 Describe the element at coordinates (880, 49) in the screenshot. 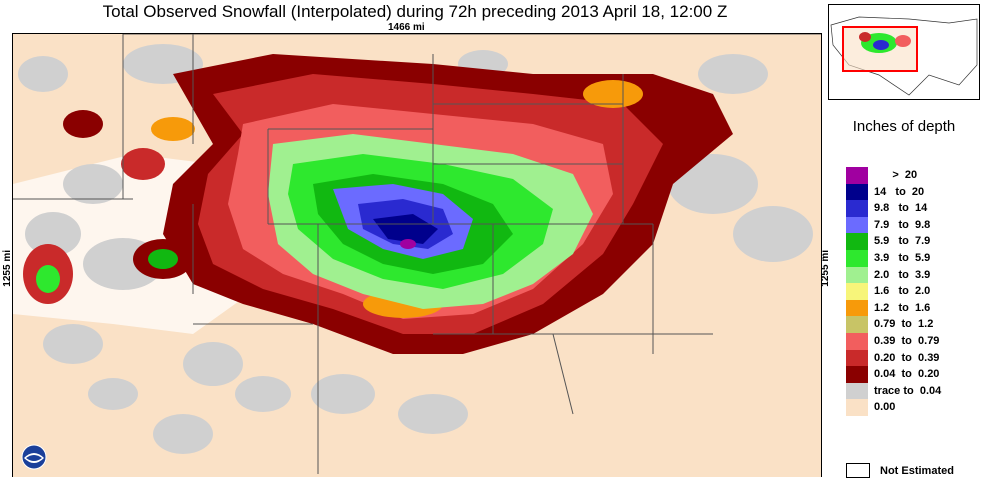

I see `inset-region-box` at that location.